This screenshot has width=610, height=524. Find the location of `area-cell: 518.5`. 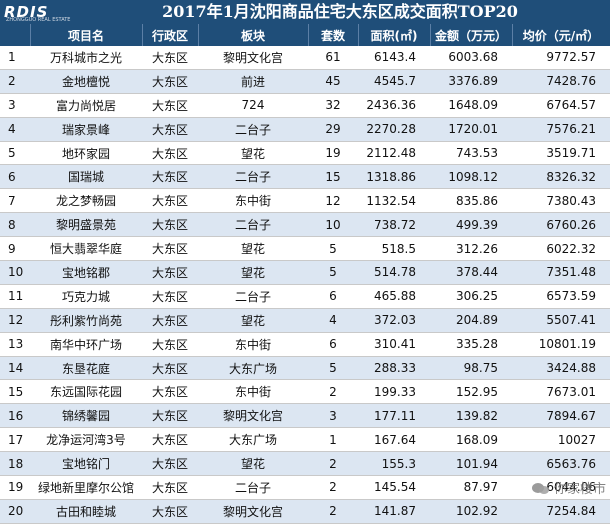

area-cell: 518.5 is located at coordinates (394, 249).